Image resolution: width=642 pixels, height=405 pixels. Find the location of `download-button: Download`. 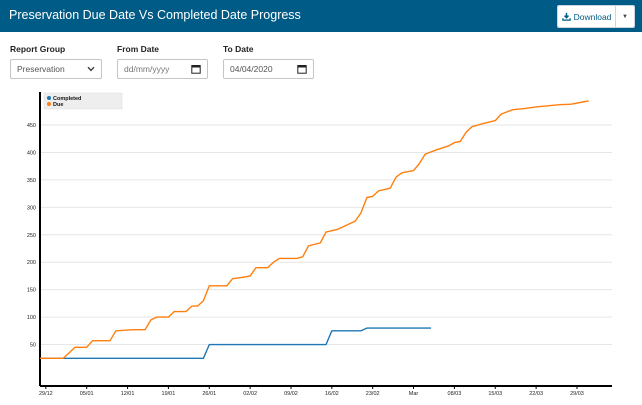

download-button: Download is located at coordinates (587, 16).